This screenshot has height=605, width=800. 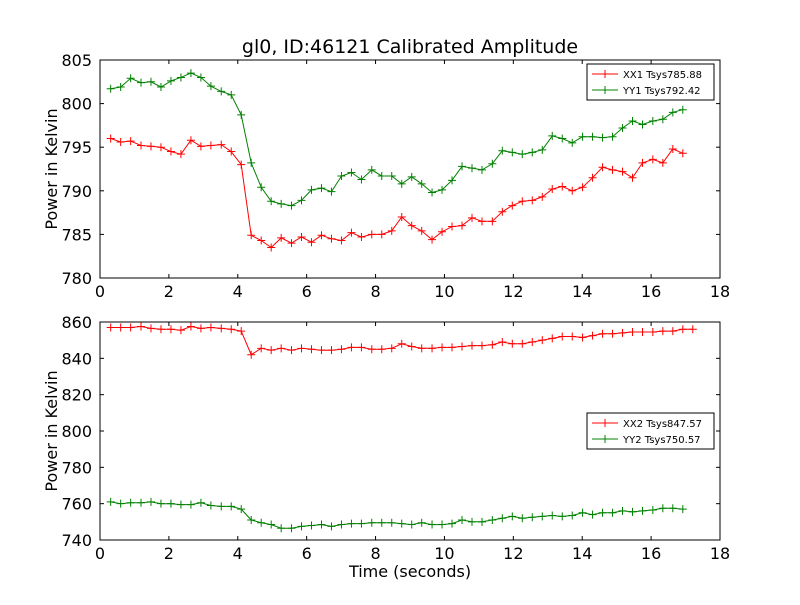 I want to click on legend-label: XX1 Tsys785.88, so click(x=662, y=75).